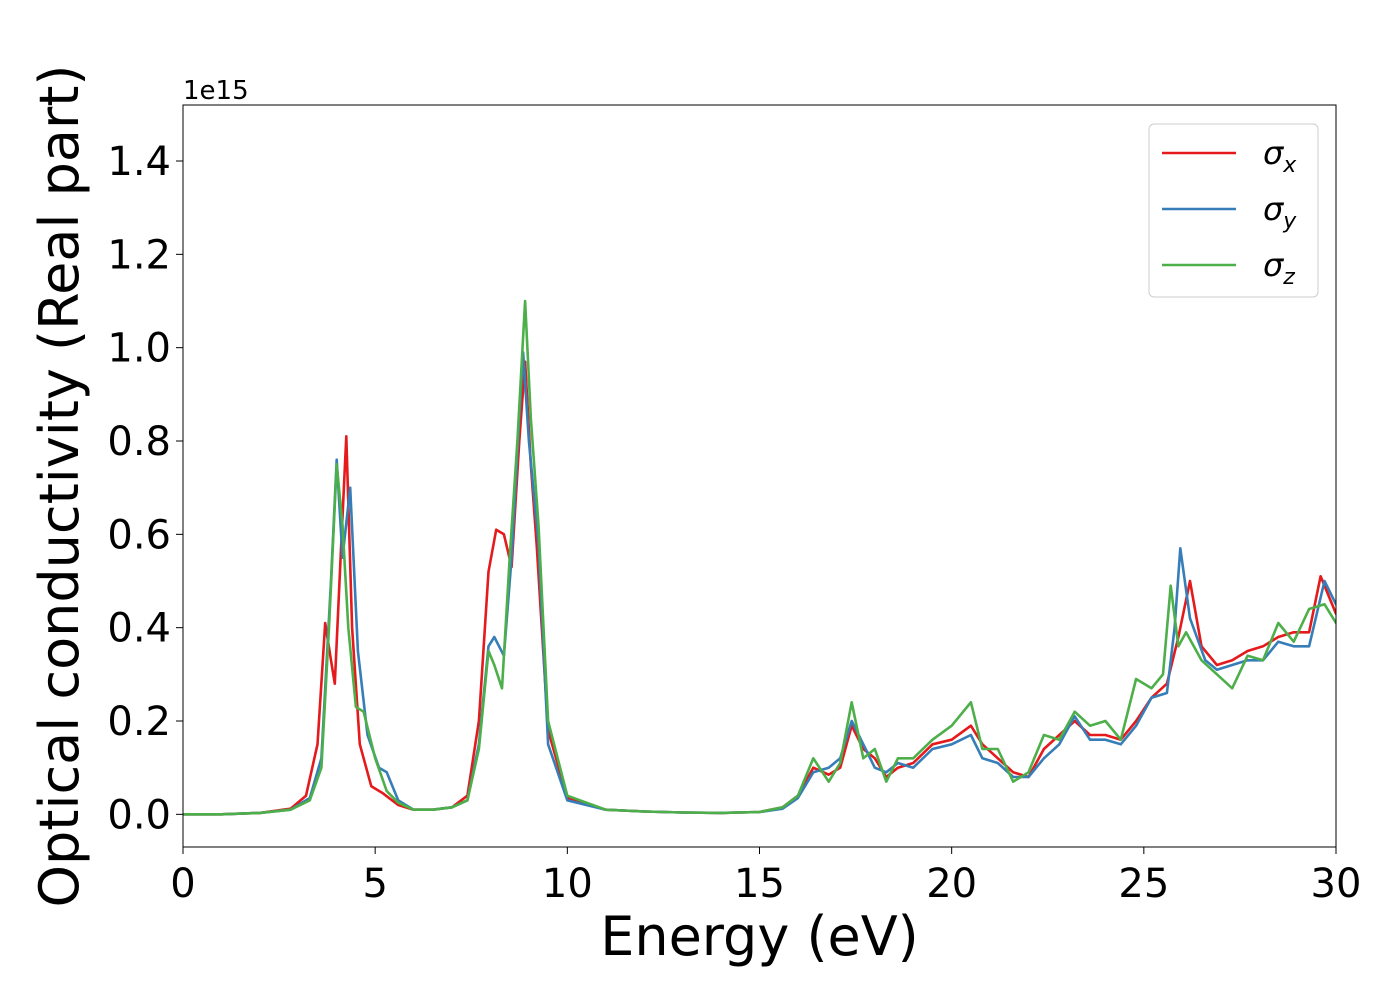 Image resolution: width=1400 pixels, height=1004 pixels. Describe the element at coordinates (139, 162) in the screenshot. I see `y-tick-label: 1.4` at that location.